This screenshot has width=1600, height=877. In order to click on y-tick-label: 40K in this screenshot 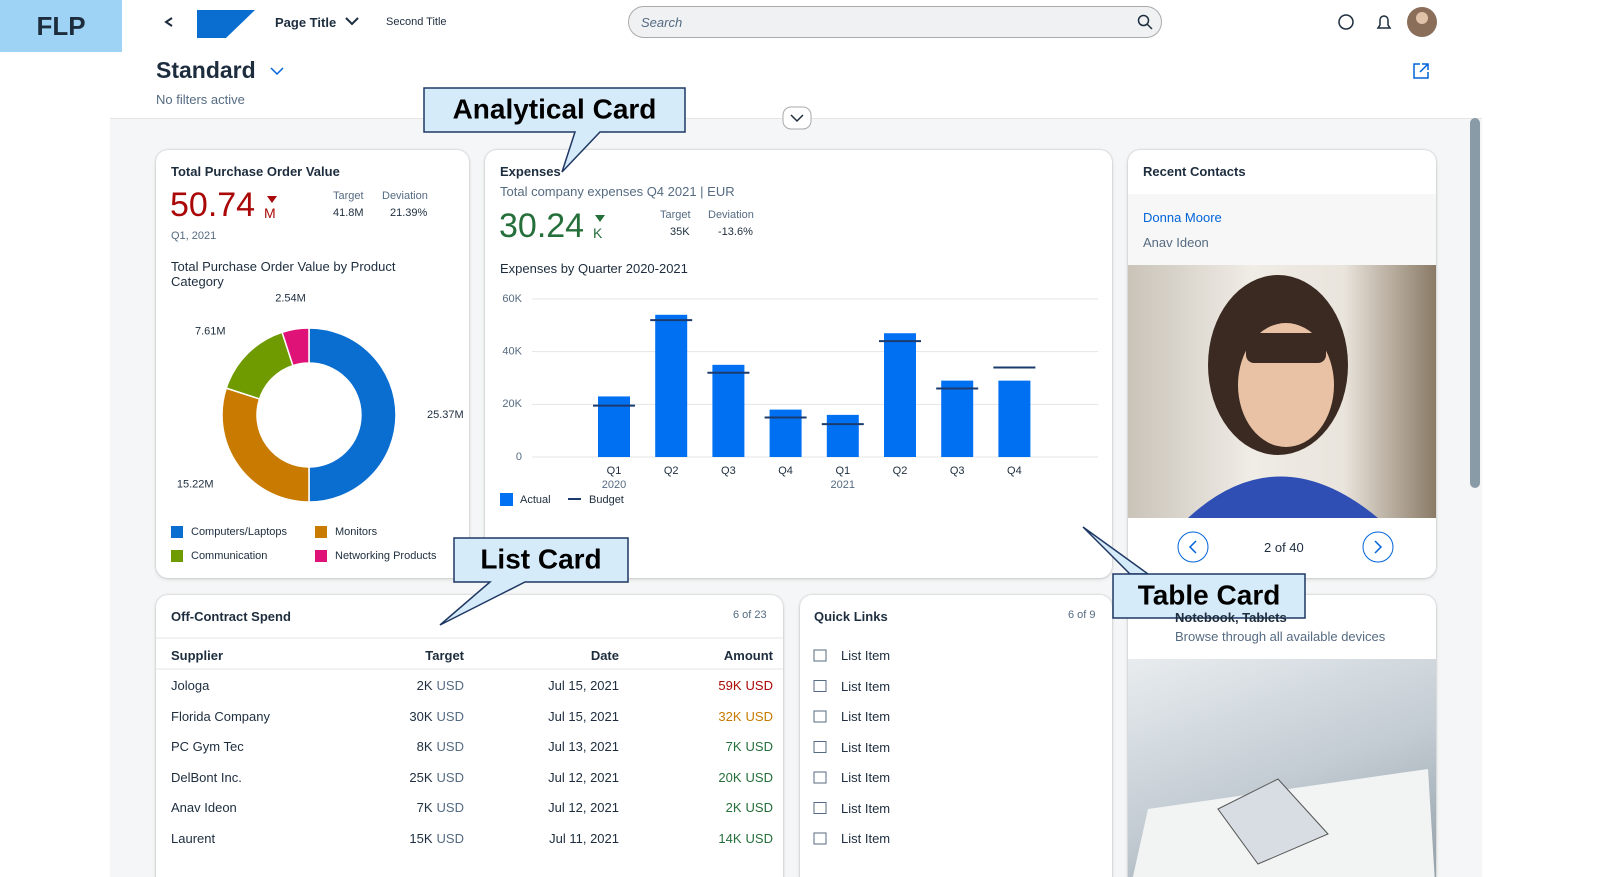, I will do `click(512, 352)`.